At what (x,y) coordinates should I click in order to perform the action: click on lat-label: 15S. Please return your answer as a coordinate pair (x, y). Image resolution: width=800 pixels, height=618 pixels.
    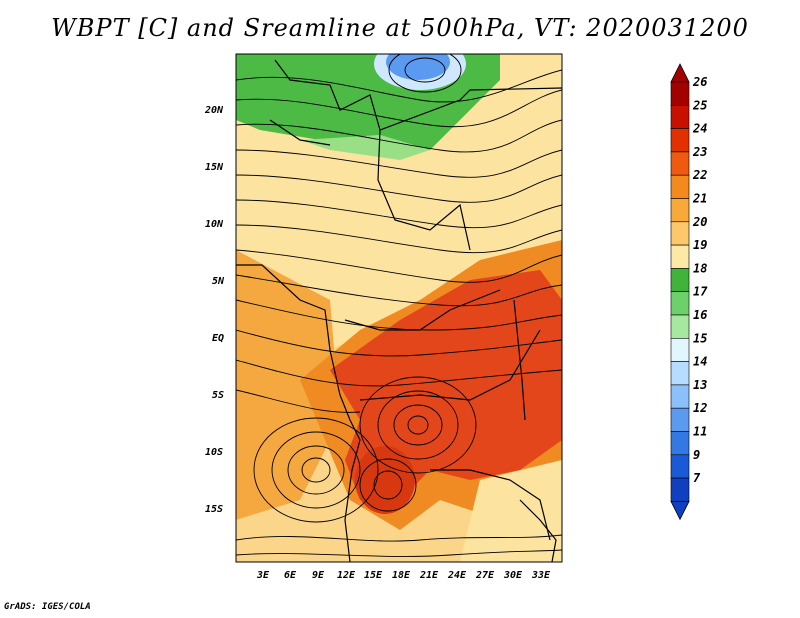
    Looking at the image, I should click on (214, 509).